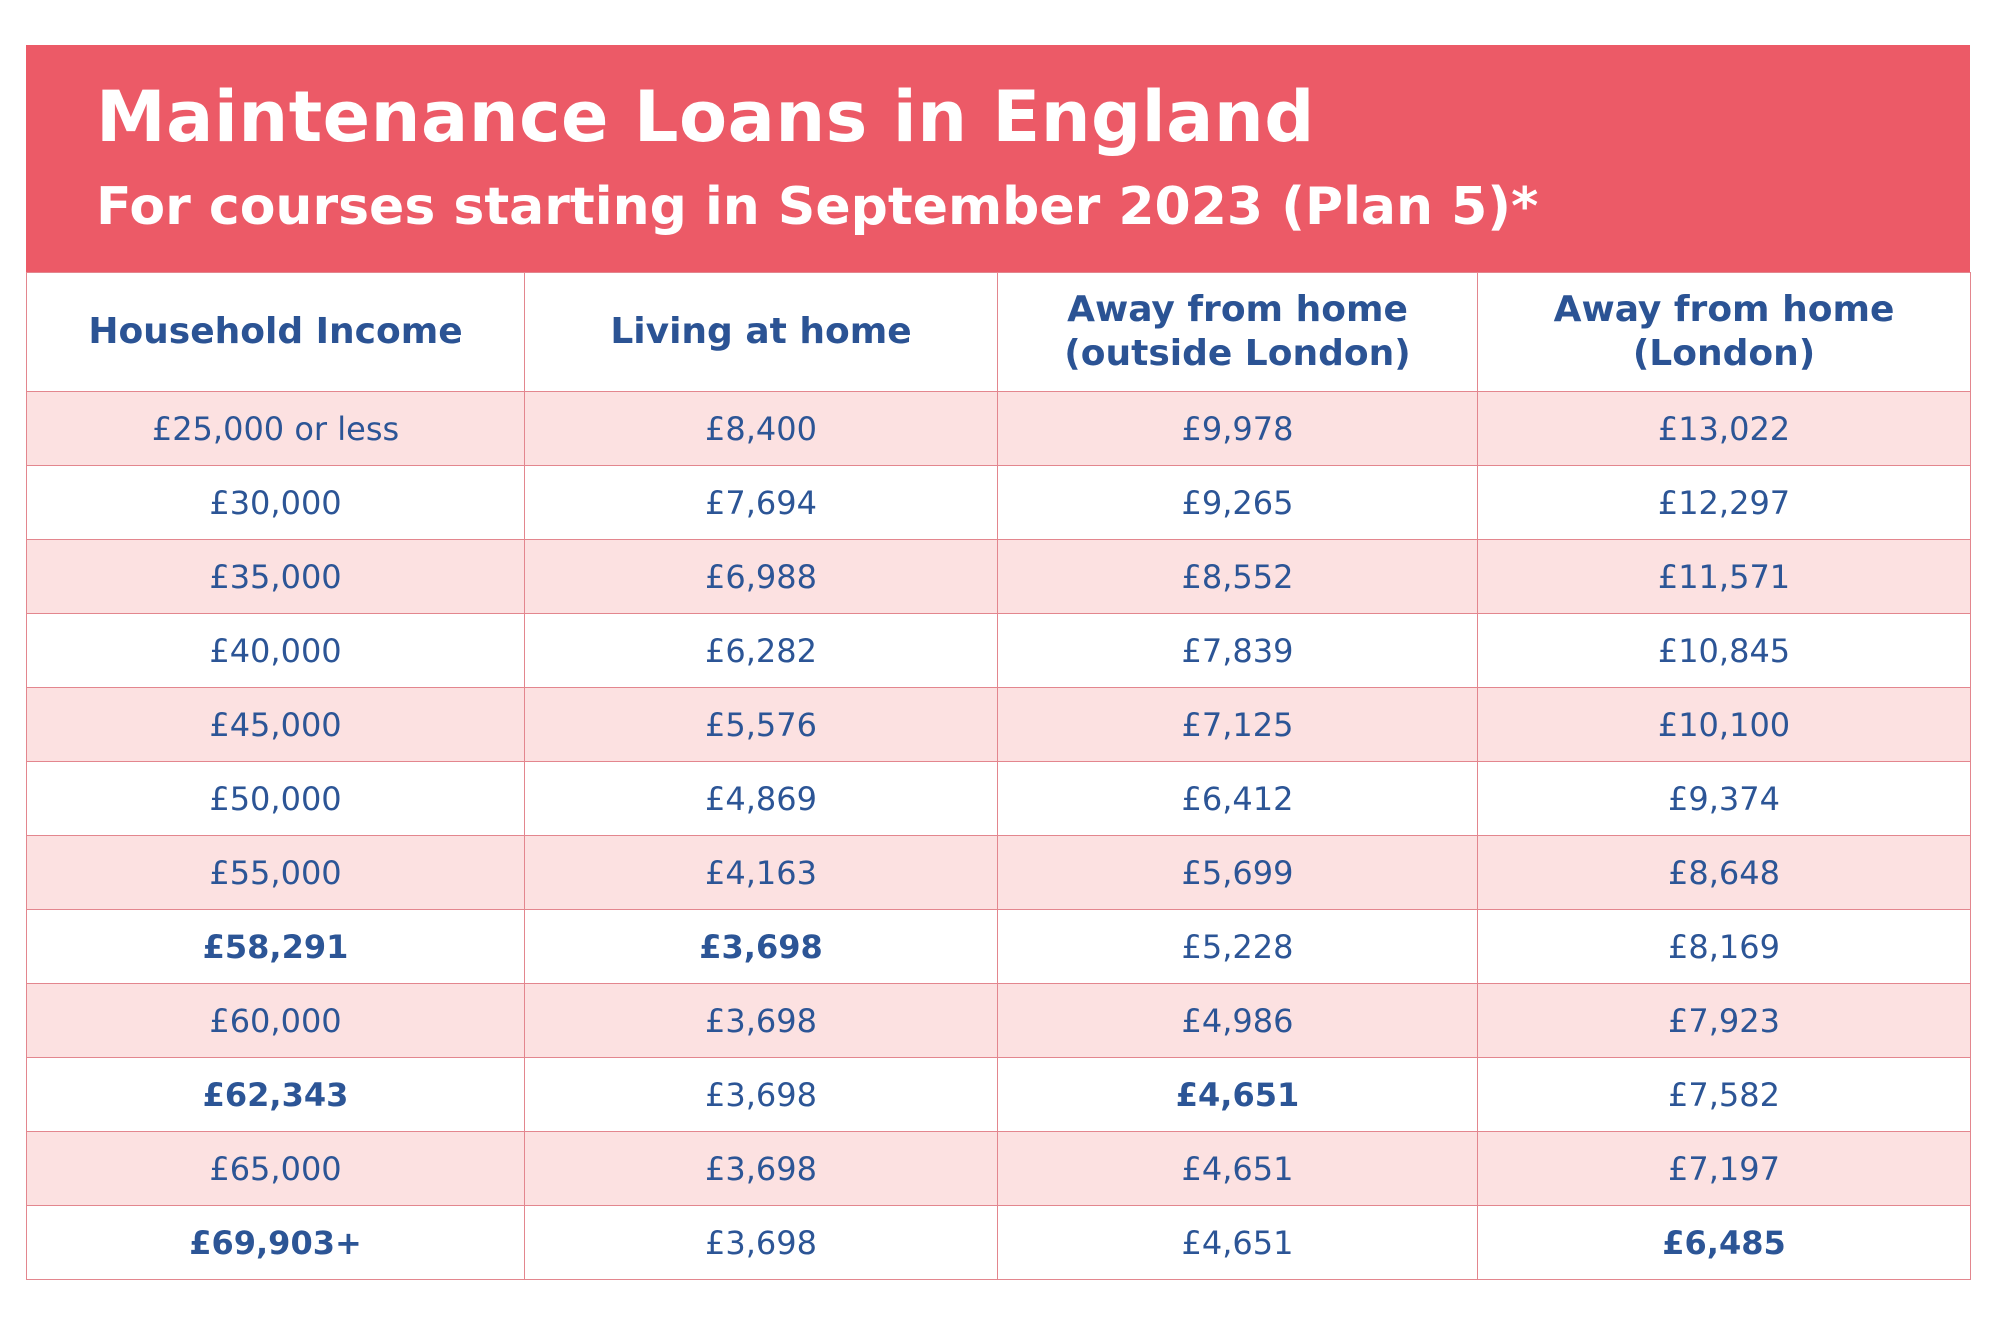 The width and height of the screenshot is (2000, 1335). Describe the element at coordinates (1724, 353) in the screenshot. I see `column-header-line: (London)` at that location.